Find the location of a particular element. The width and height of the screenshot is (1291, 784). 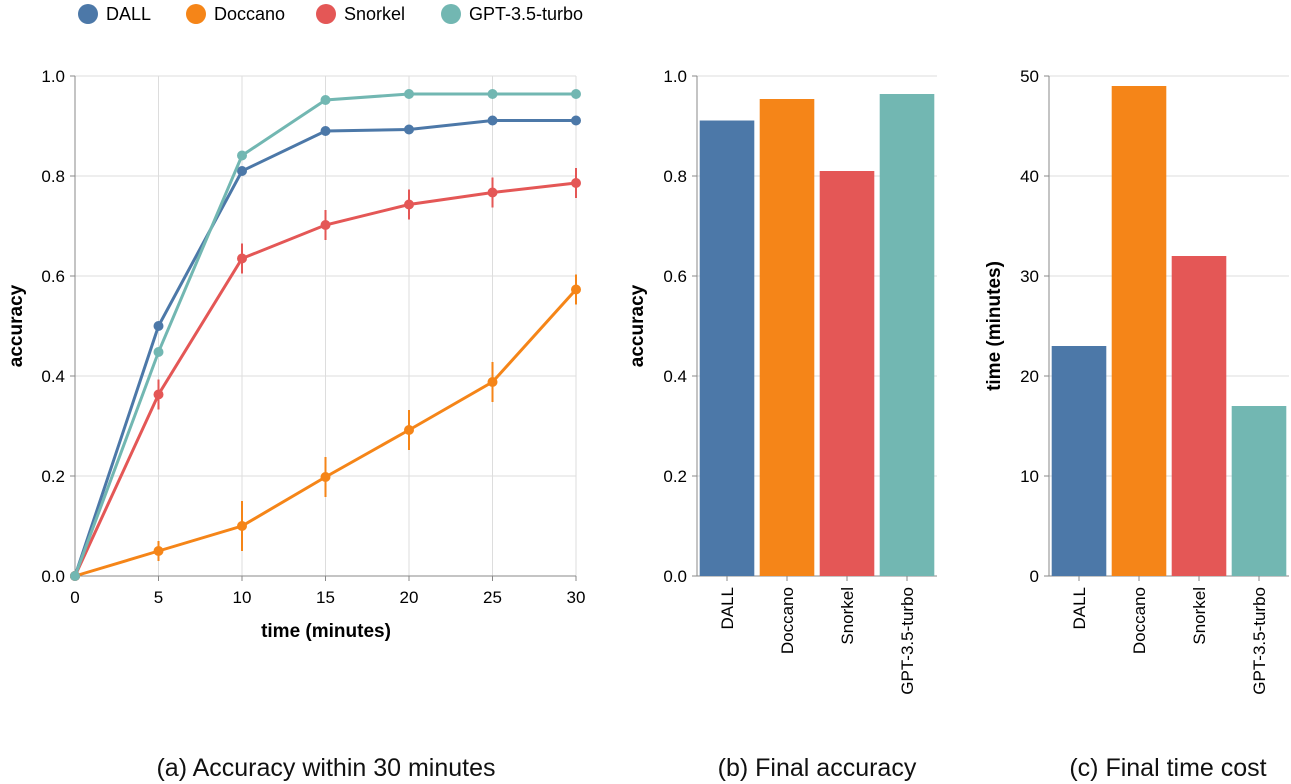

final-time-marks is located at coordinates (1169, 331).